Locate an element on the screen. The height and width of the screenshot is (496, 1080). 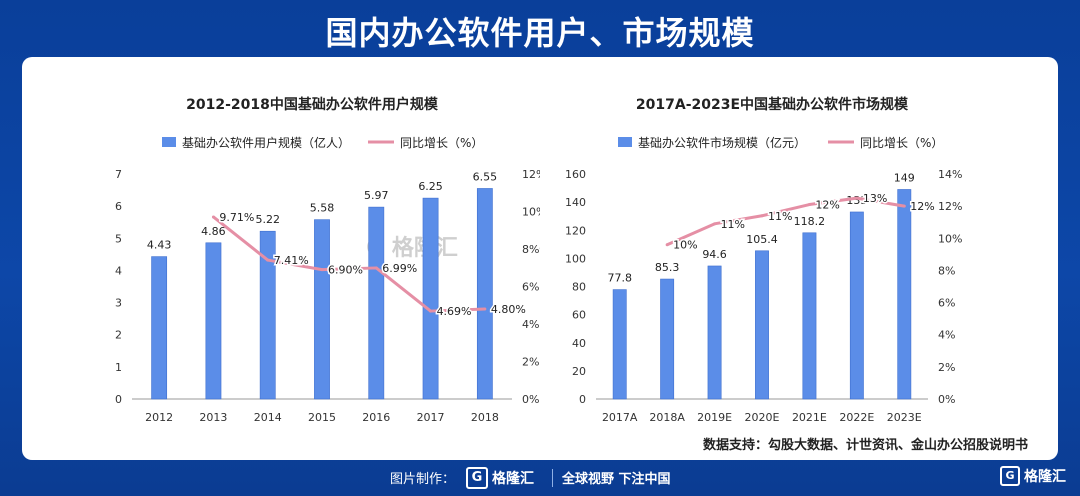
y-tick-label: 80 is located at coordinates (579, 287).